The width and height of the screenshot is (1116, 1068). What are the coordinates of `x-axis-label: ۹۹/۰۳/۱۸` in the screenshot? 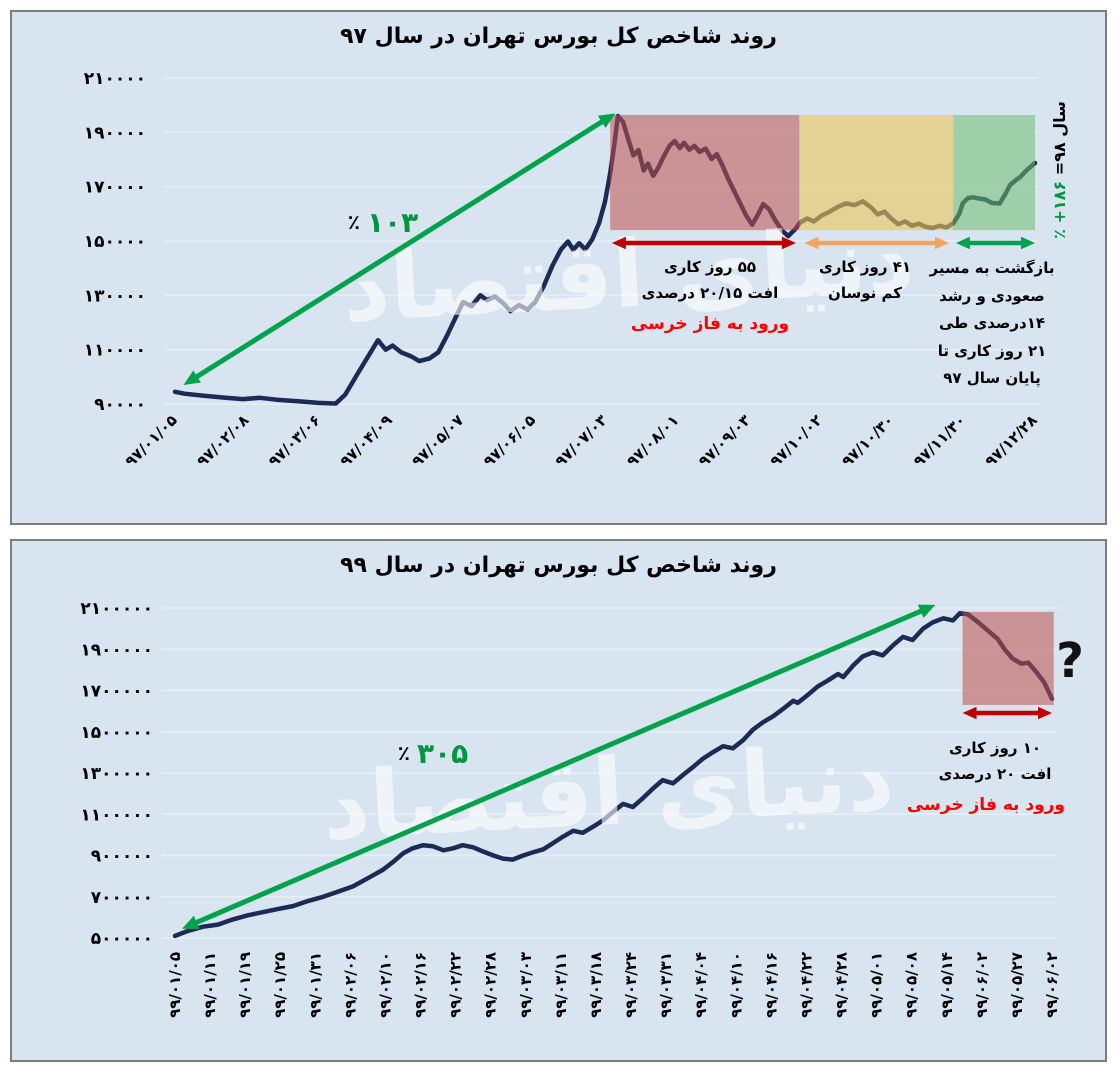 It's located at (596, 985).